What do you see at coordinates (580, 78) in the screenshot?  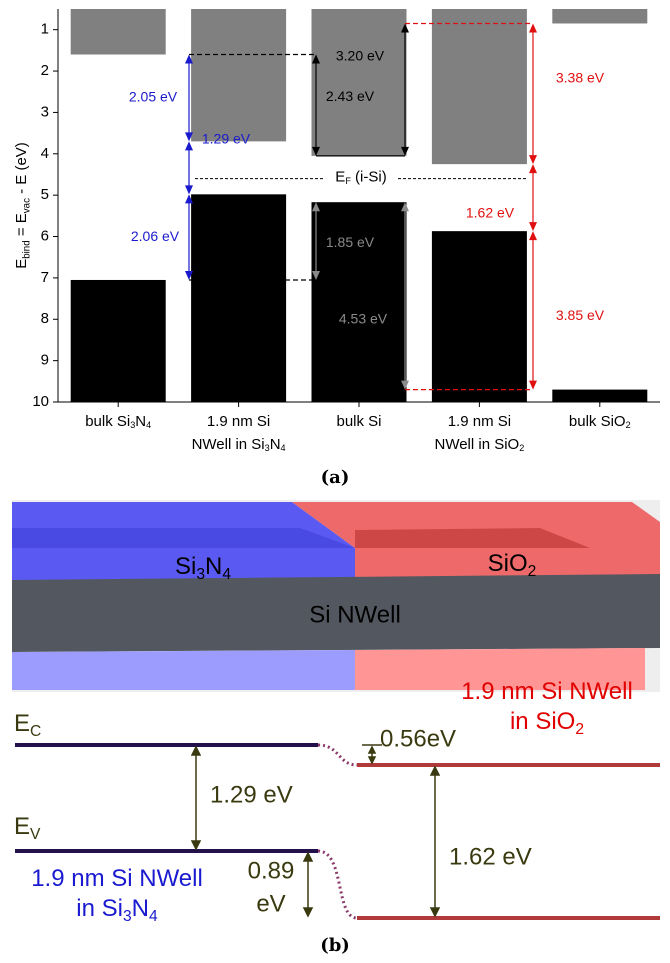 I see `annotation-label: 3.38 eV` at bounding box center [580, 78].